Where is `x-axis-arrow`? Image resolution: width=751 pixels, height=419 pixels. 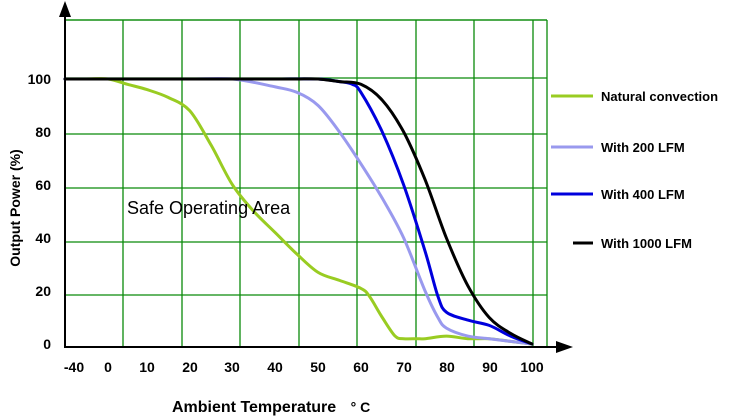
x-axis-arrow is located at coordinates (564, 347).